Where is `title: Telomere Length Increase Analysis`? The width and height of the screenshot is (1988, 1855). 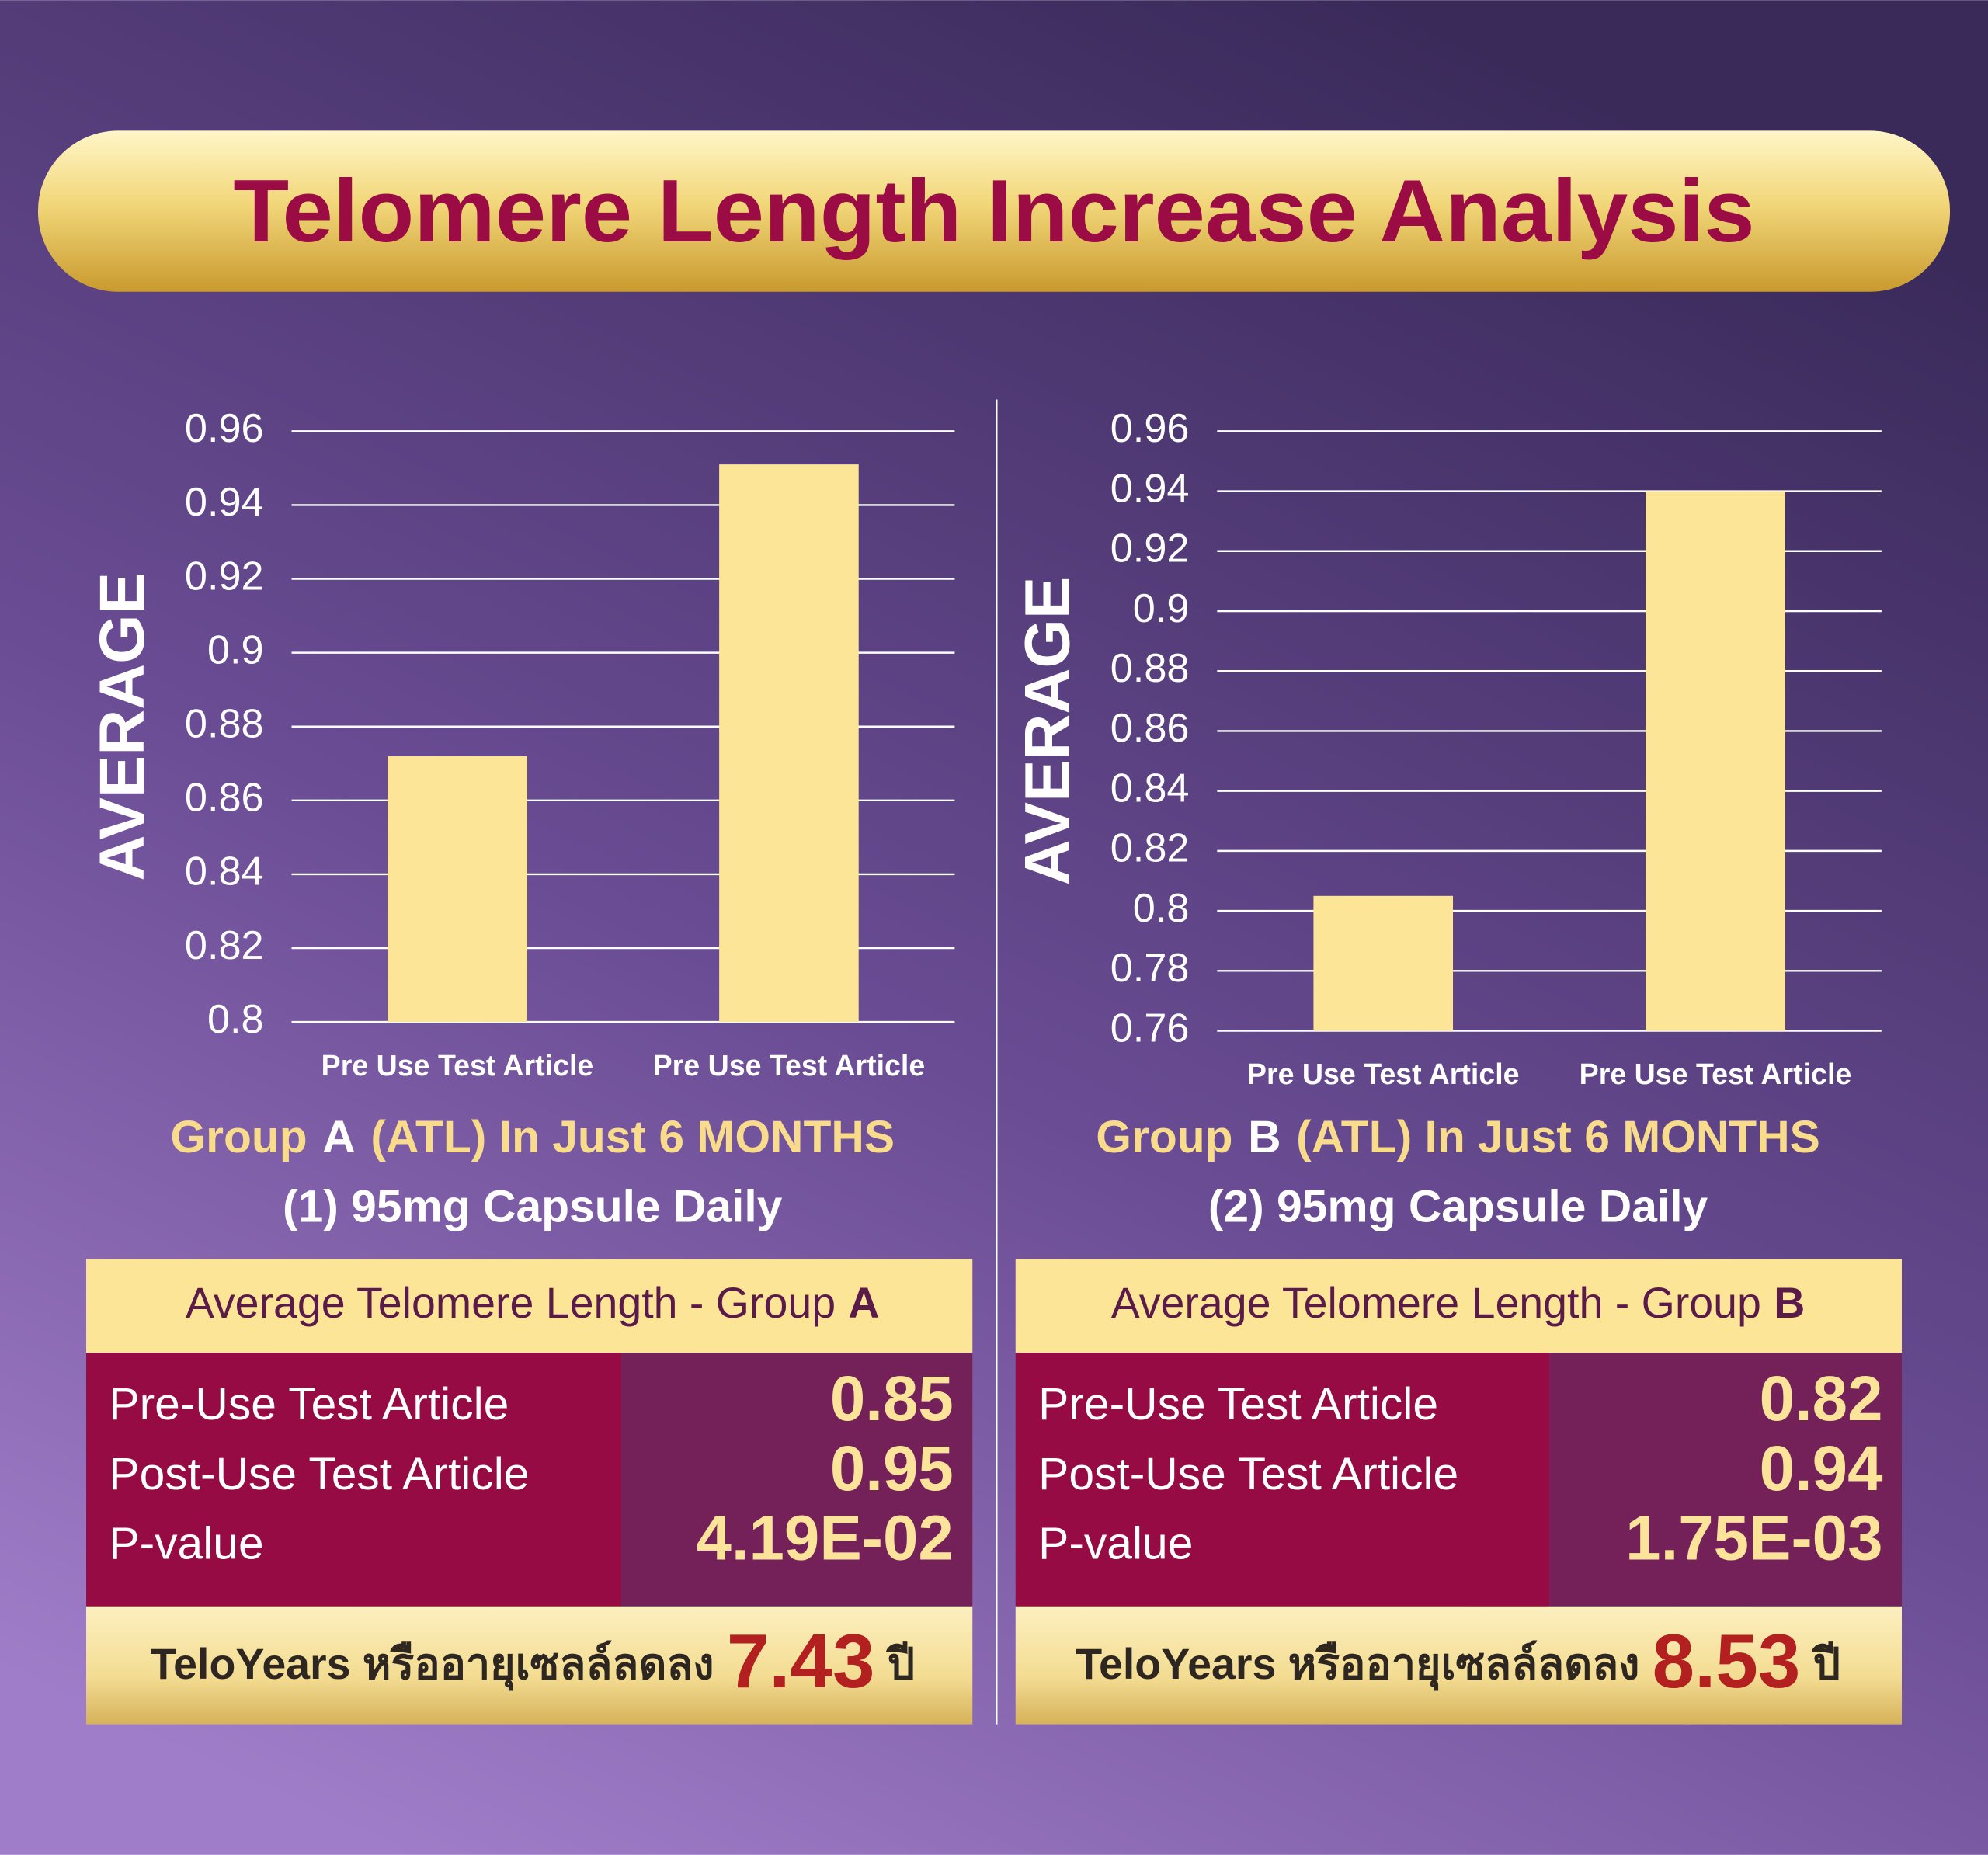
title: Telomere Length Increase Analysis is located at coordinates (993, 211).